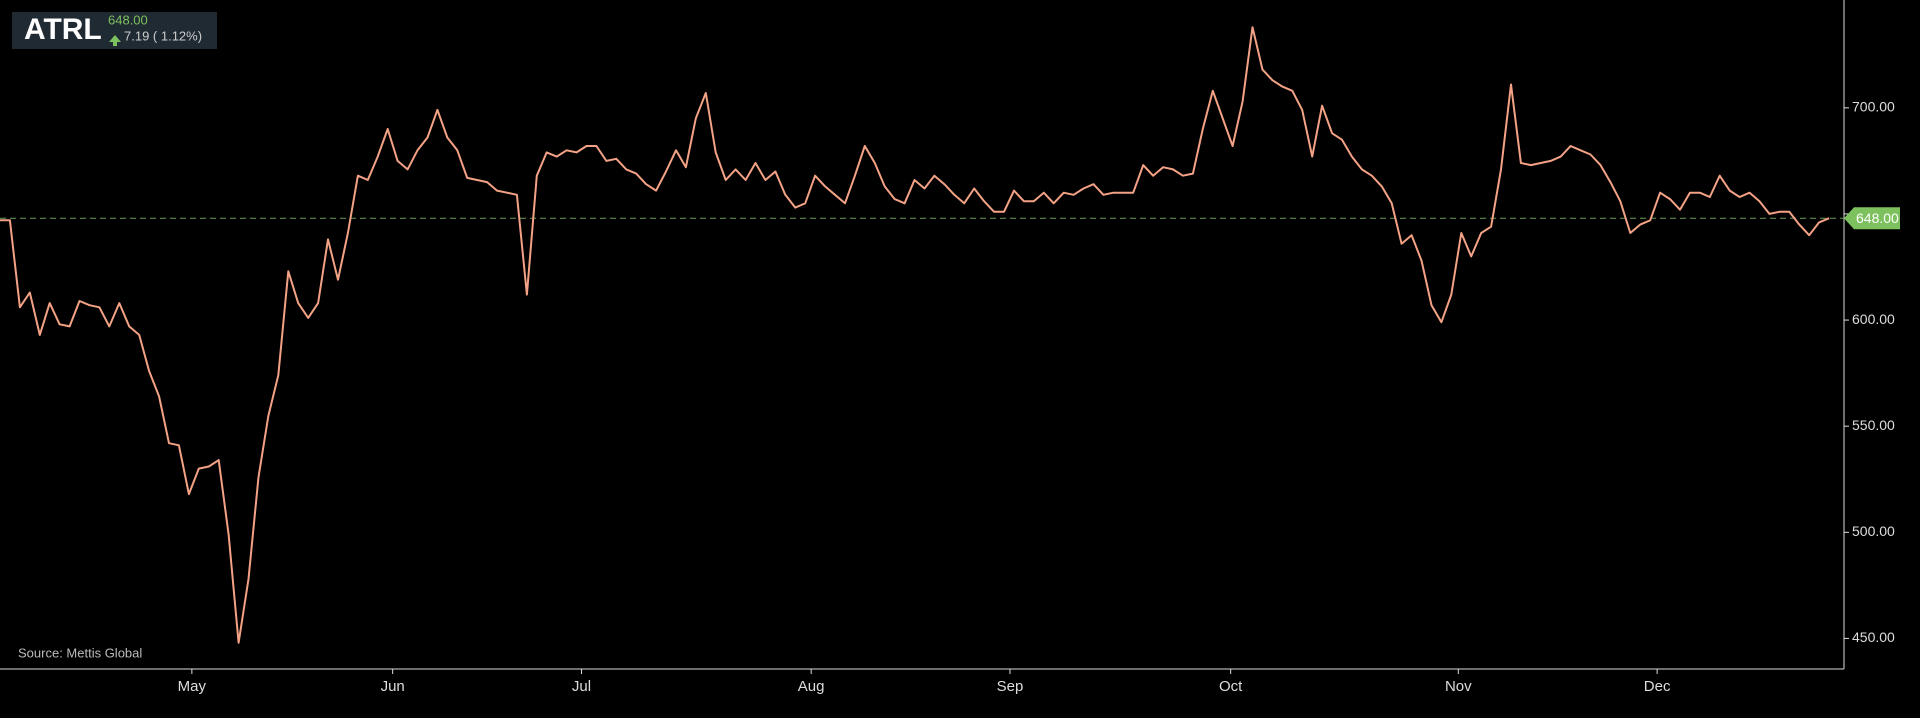 This screenshot has height=718, width=1920. I want to click on last-price-marker, so click(1872, 218).